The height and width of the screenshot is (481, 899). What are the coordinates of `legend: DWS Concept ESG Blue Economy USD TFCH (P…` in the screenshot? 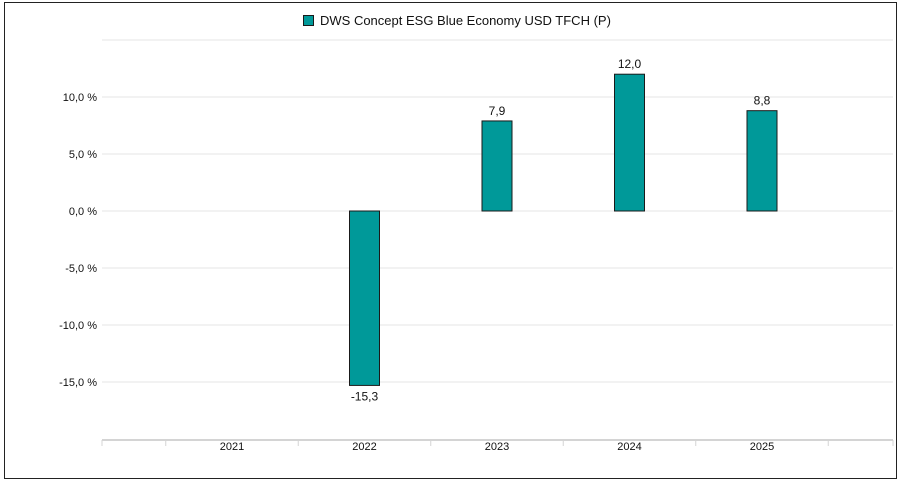 It's located at (457, 20).